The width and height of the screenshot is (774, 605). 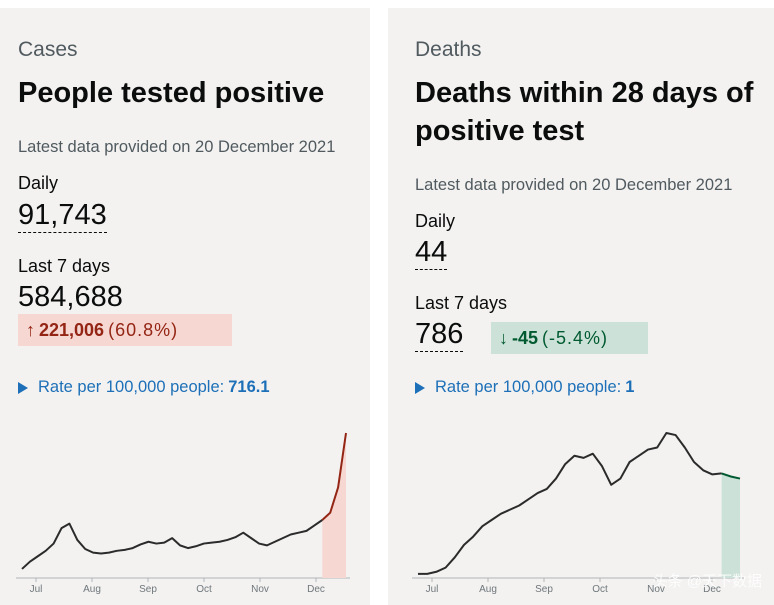 I want to click on deaths-chart: Jul Aug Sep Oct Nov Dec, so click(x=578, y=513).